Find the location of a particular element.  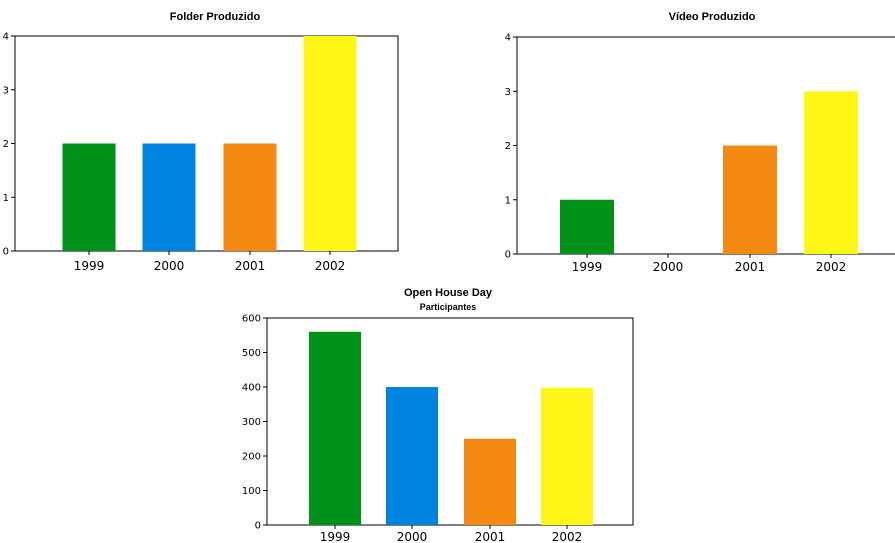

y-tick-label: 400 is located at coordinates (251, 388).